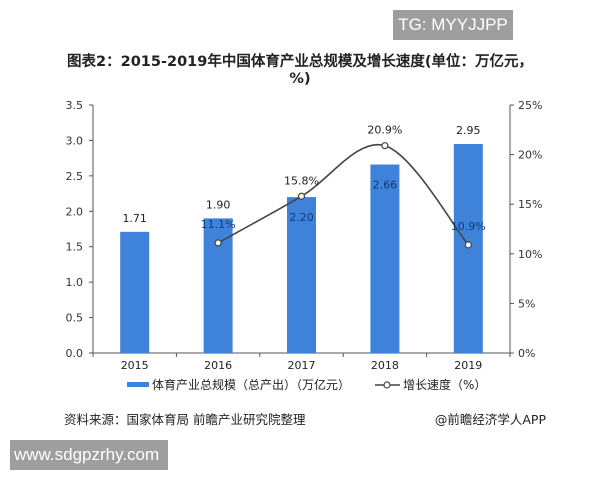 The image size is (600, 480). Describe the element at coordinates (385, 365) in the screenshot. I see `x-tick-label: 2018` at that location.